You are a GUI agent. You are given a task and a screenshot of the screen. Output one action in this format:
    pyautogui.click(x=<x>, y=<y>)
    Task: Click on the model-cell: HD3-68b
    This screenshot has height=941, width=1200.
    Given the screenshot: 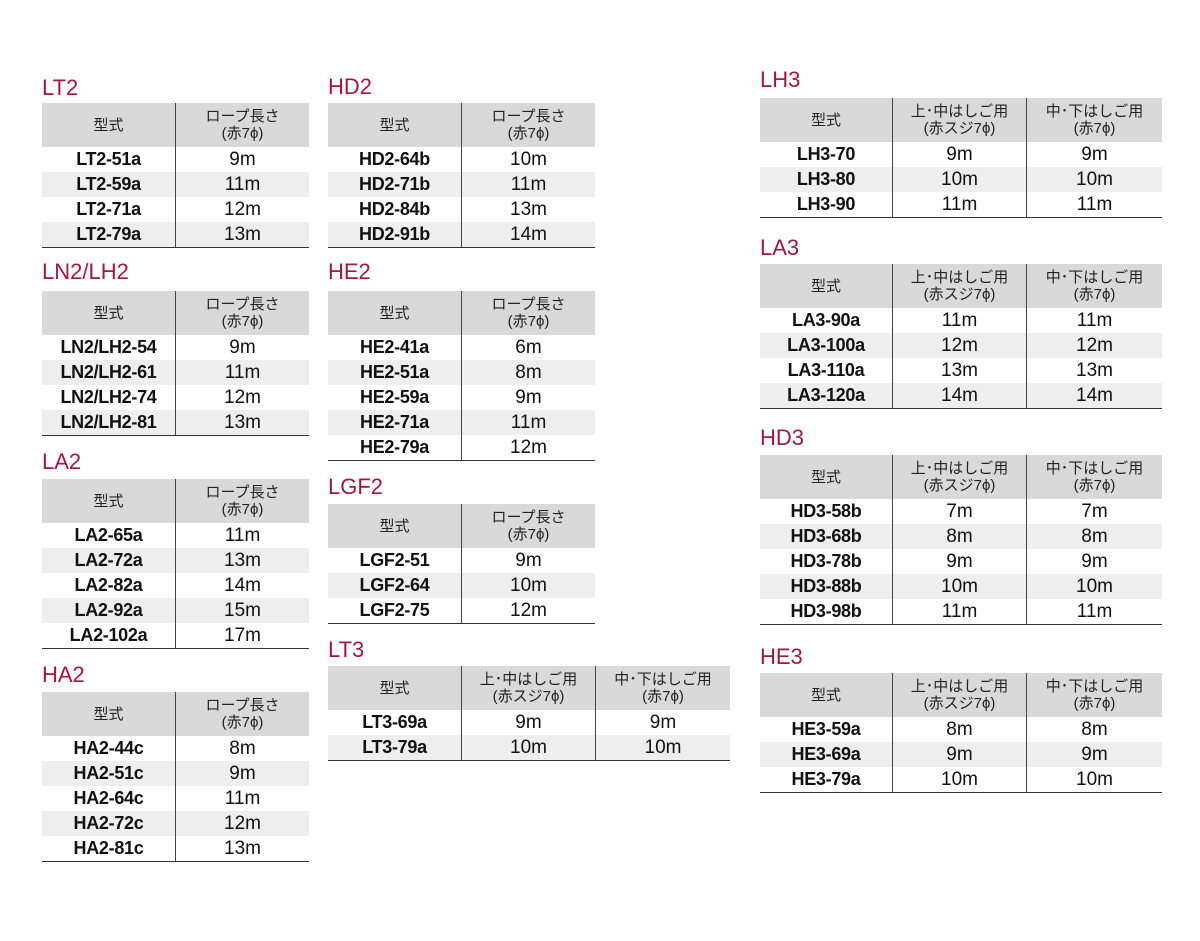 What is the action you would take?
    pyautogui.click(x=826, y=536)
    